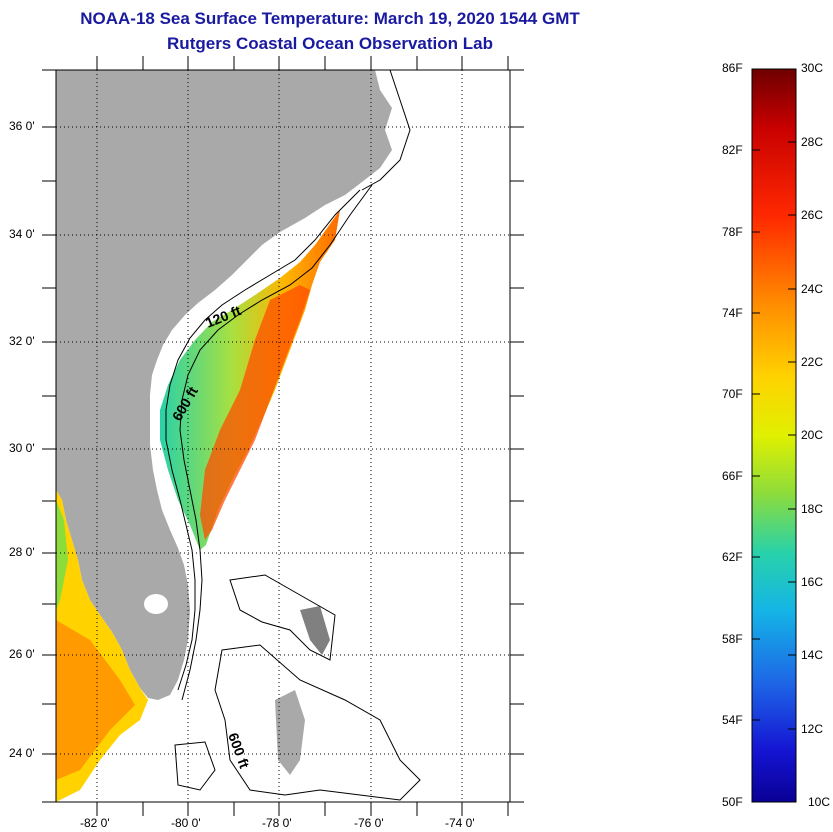 This screenshot has width=833, height=832. What do you see at coordinates (460, 823) in the screenshot?
I see `lon-label-74: -74 0'` at bounding box center [460, 823].